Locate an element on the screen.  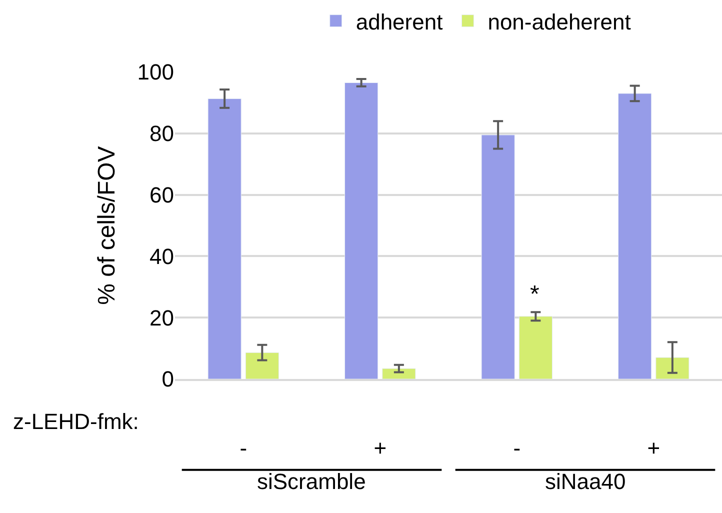
legend-label: non-adeherent is located at coordinates (559, 21).